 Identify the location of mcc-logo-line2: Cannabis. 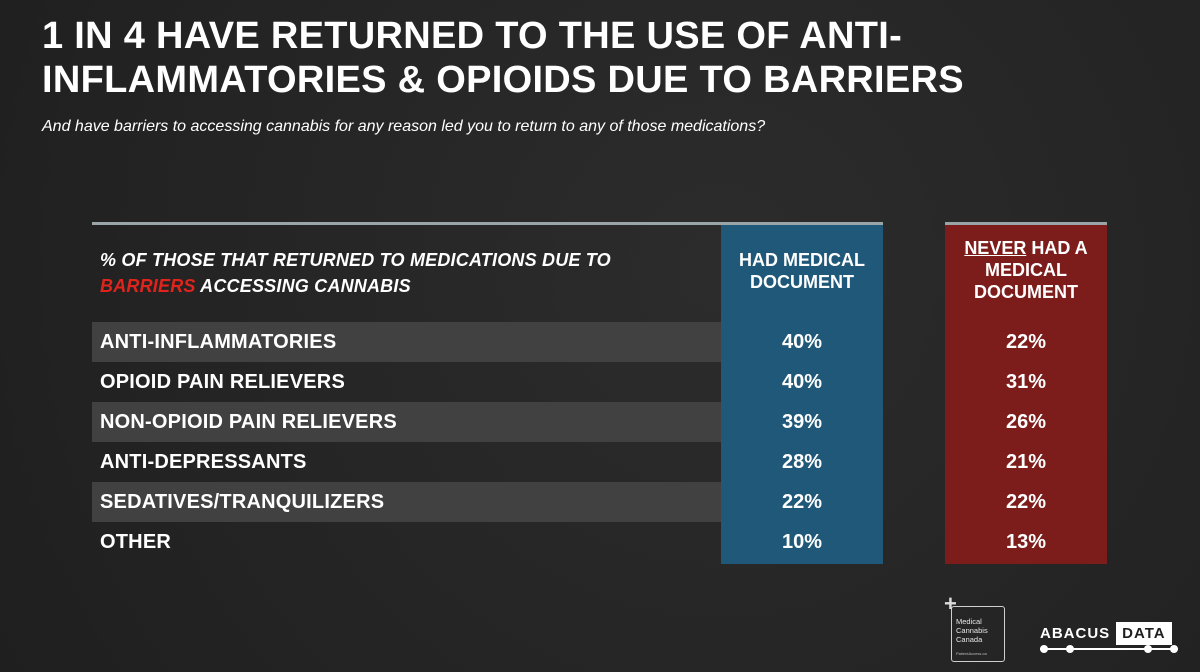
(972, 630).